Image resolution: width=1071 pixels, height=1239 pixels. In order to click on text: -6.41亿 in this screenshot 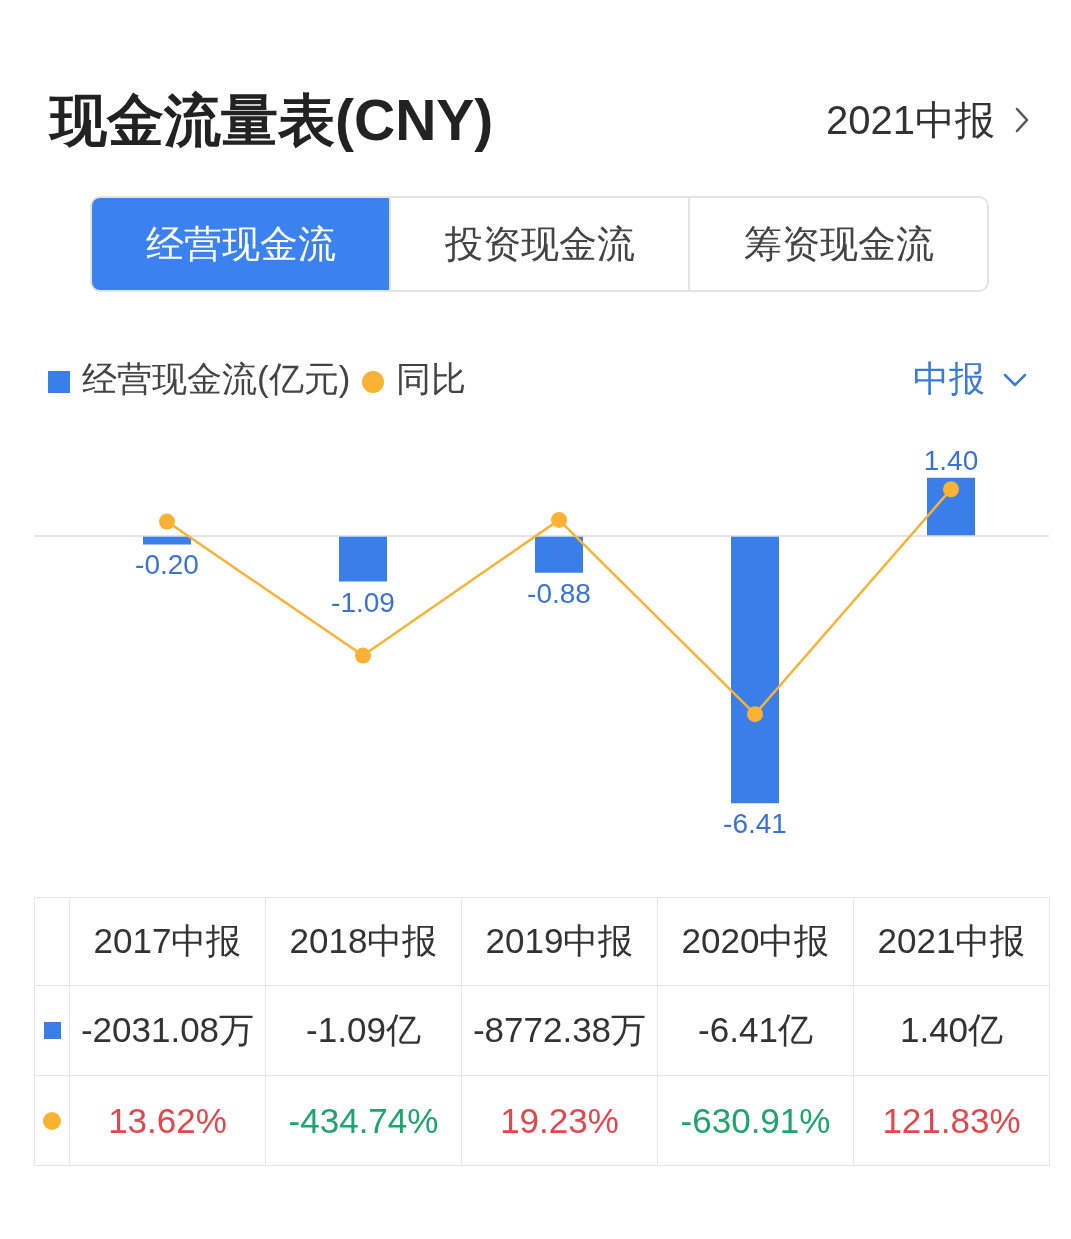, I will do `click(755, 1030)`.